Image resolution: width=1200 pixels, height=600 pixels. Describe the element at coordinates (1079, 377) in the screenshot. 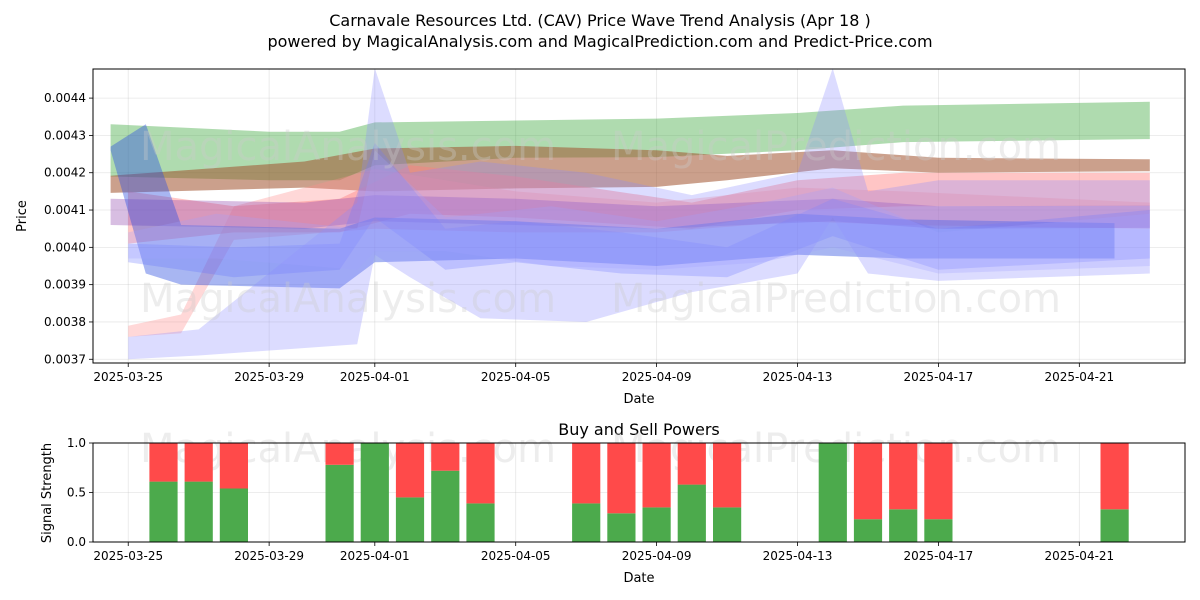

I see `price-x-tick-label: 2025-04-21` at that location.